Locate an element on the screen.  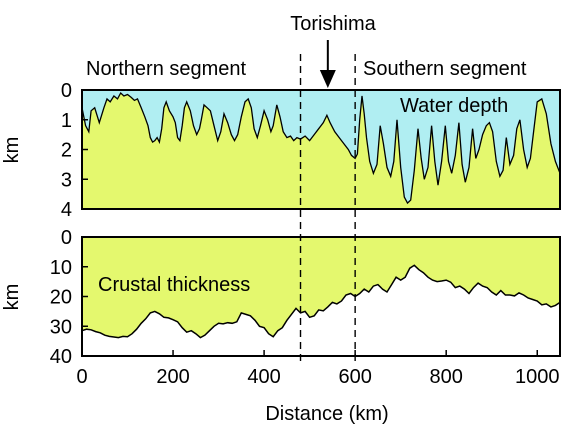
x-axis-label: Distance (km) is located at coordinates (326, 414).